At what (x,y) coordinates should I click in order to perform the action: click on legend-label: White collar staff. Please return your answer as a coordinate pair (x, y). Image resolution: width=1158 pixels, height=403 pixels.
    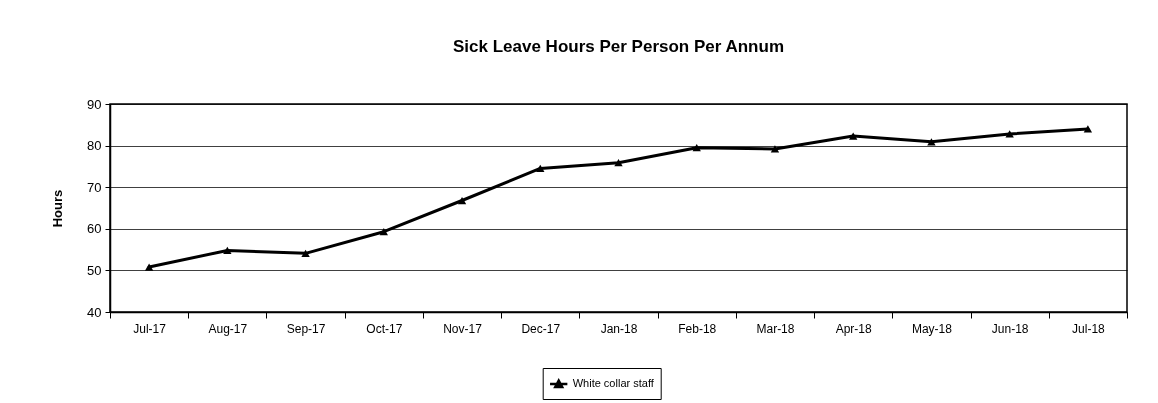
    Looking at the image, I should click on (613, 383).